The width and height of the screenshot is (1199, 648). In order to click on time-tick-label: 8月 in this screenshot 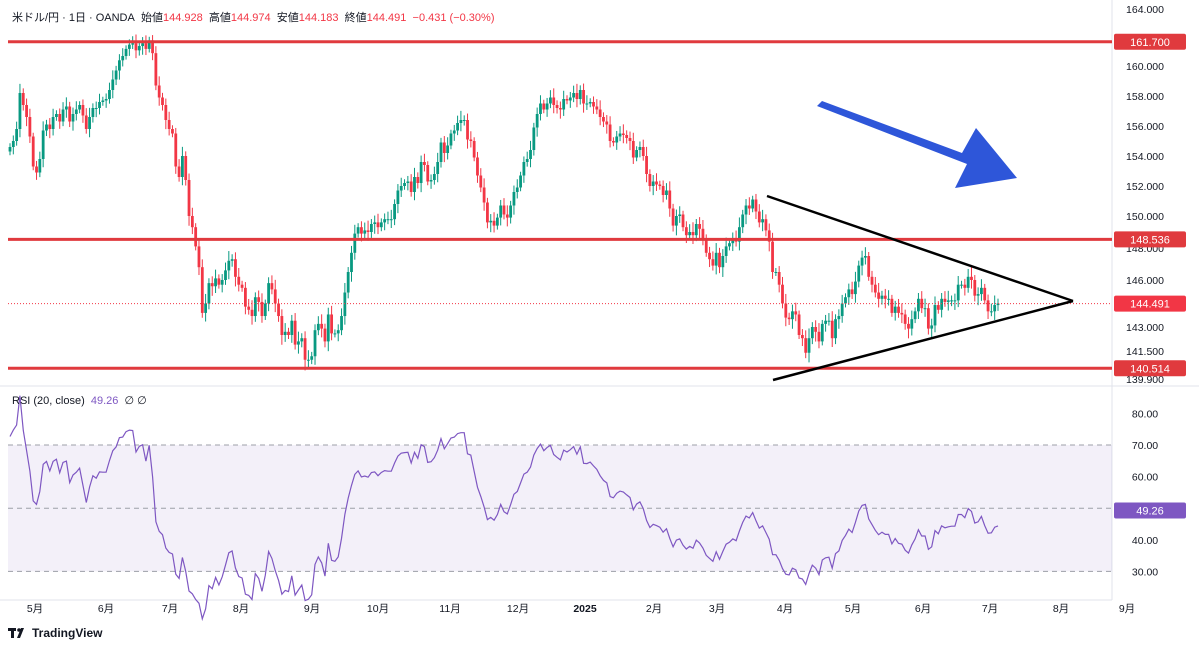, I will do `click(1061, 609)`.